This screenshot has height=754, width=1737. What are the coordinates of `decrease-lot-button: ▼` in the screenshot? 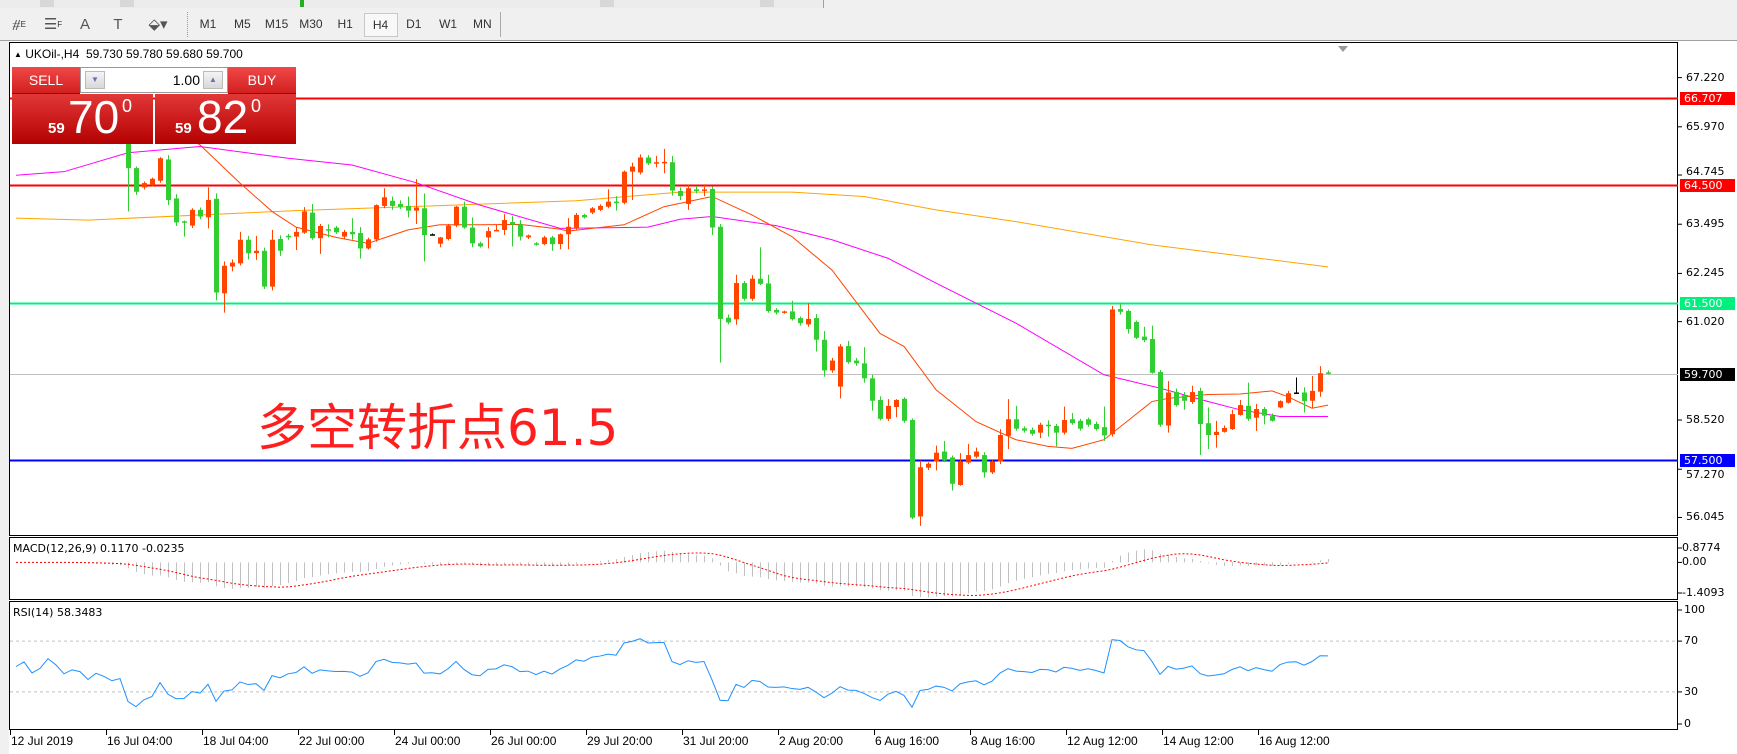 It's located at (95, 80).